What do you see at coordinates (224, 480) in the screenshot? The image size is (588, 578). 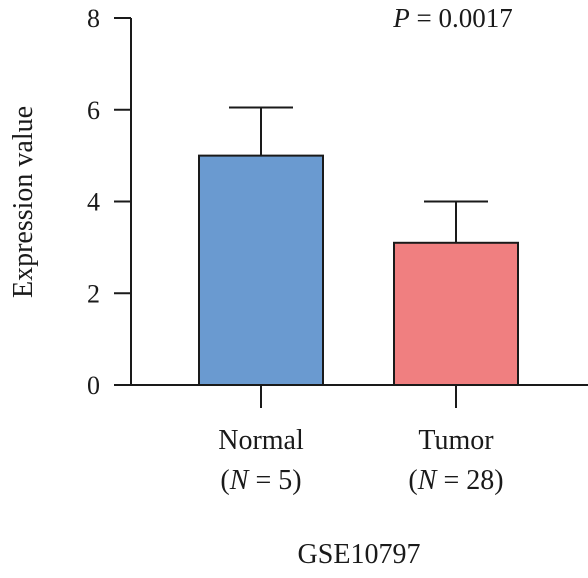 I see `sample-size-open-normal: (` at bounding box center [224, 480].